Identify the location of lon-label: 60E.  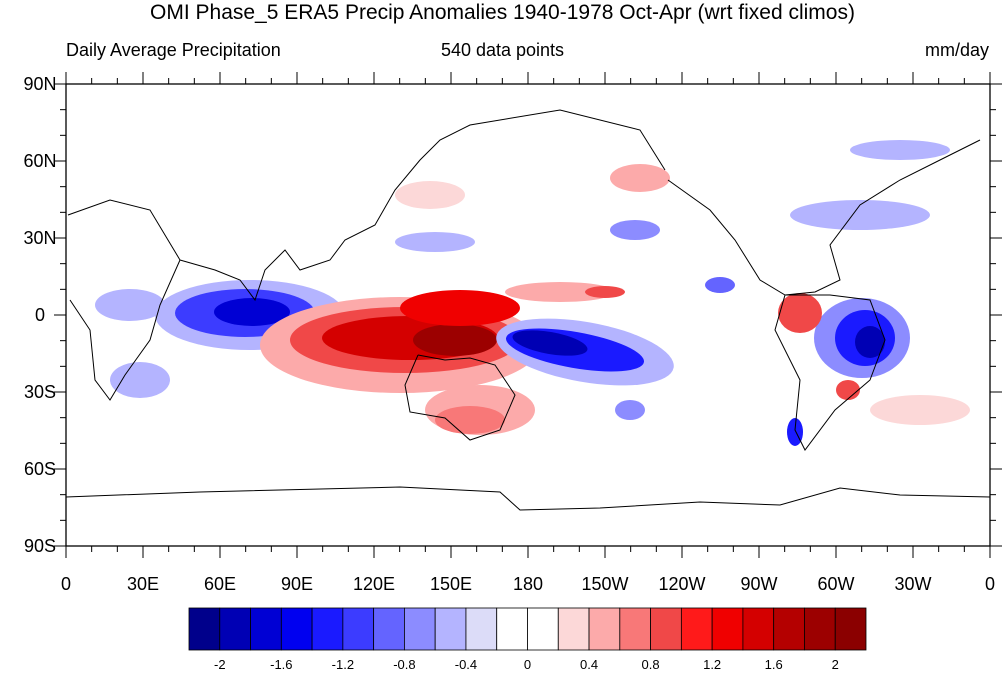
(220, 584).